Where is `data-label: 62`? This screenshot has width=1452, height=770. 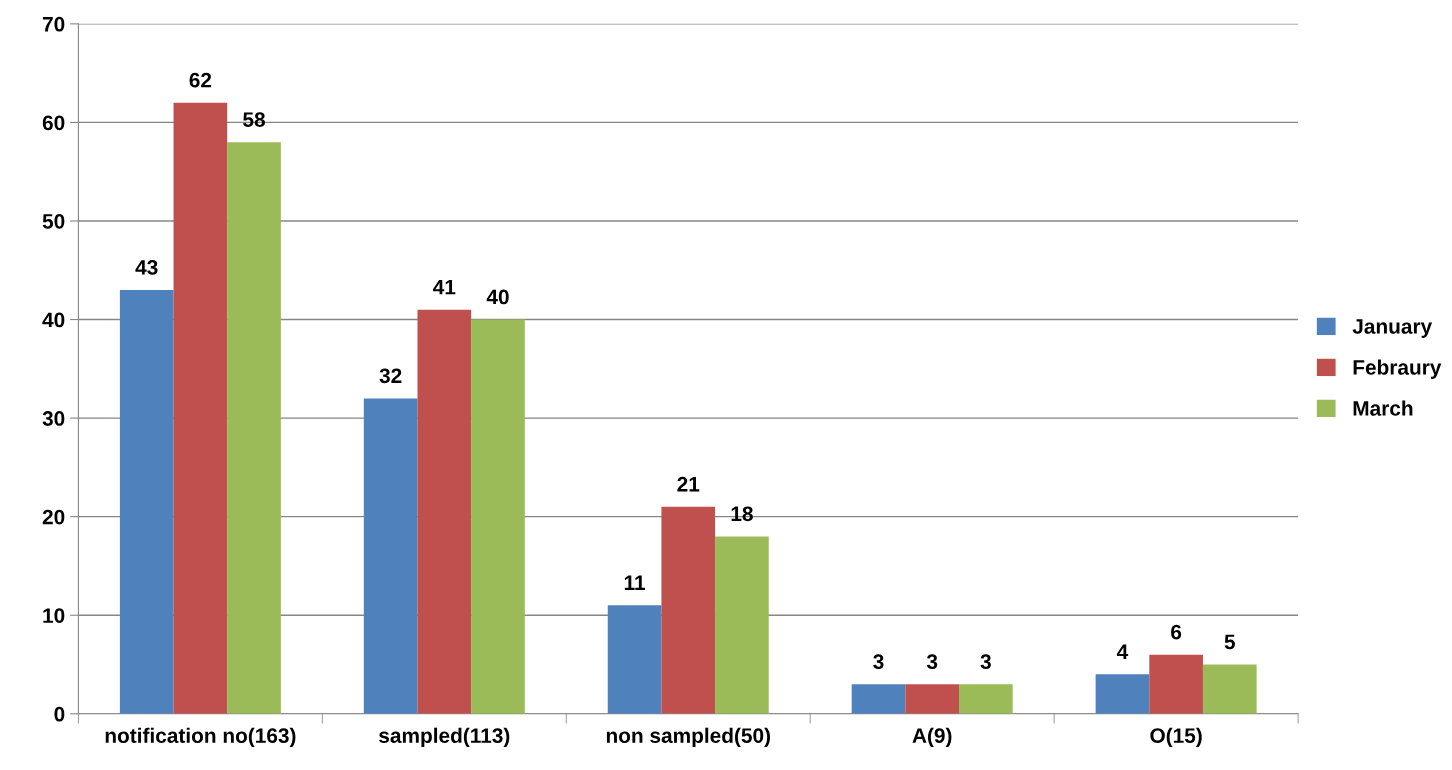
data-label: 62 is located at coordinates (200, 80).